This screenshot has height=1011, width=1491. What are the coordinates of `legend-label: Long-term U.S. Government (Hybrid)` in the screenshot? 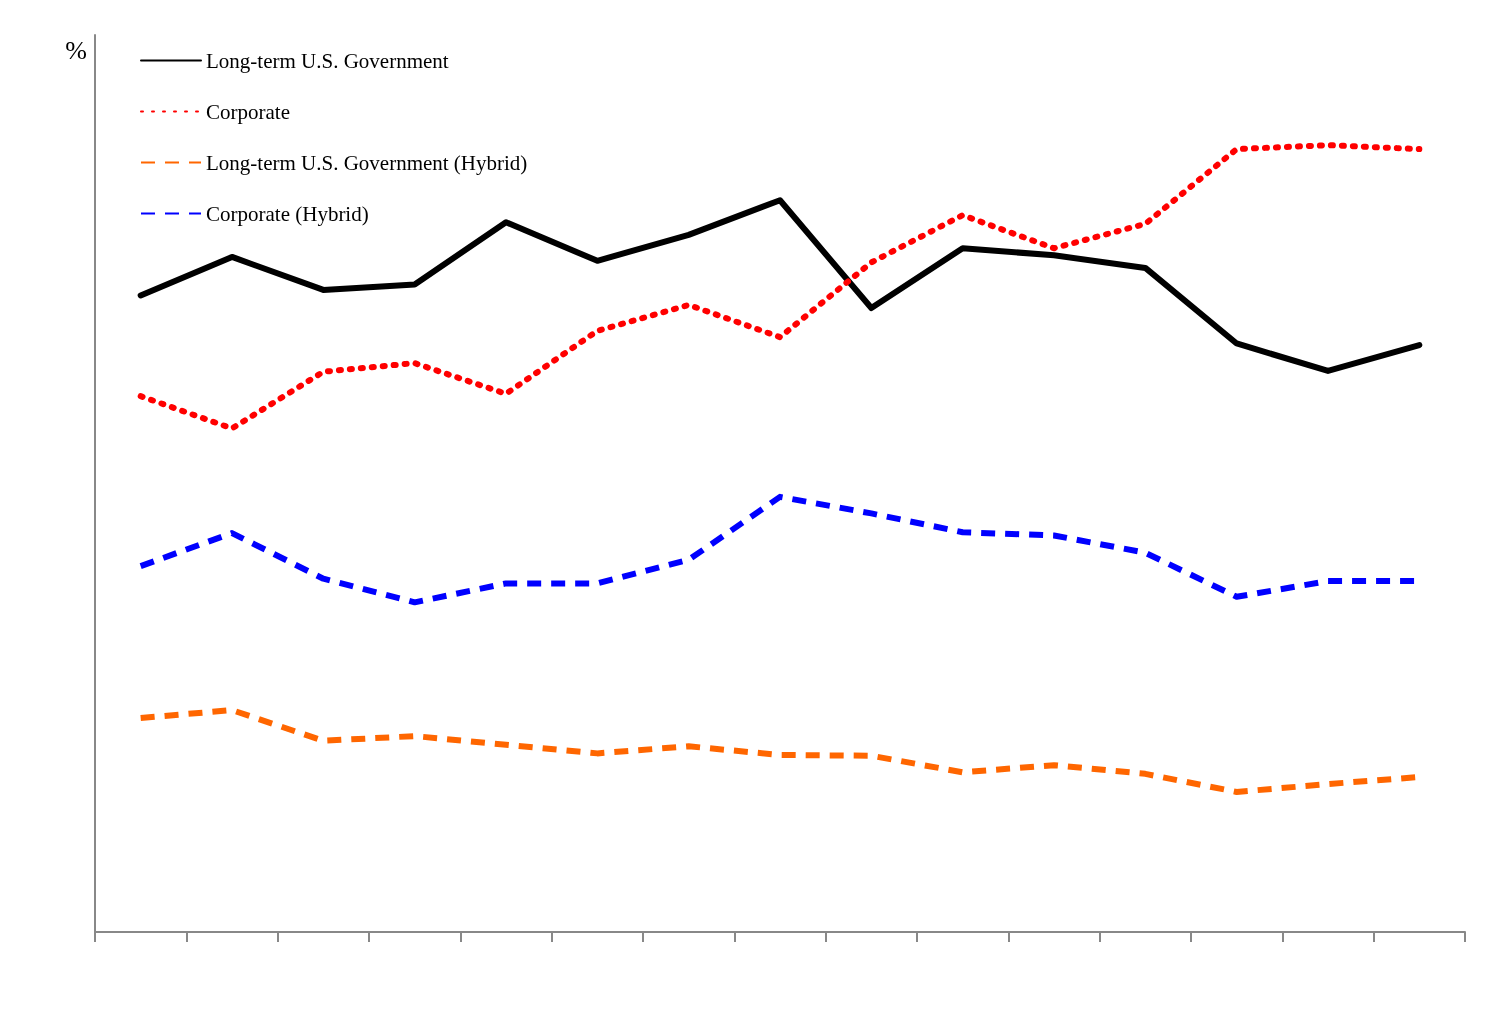 It's located at (367, 162).